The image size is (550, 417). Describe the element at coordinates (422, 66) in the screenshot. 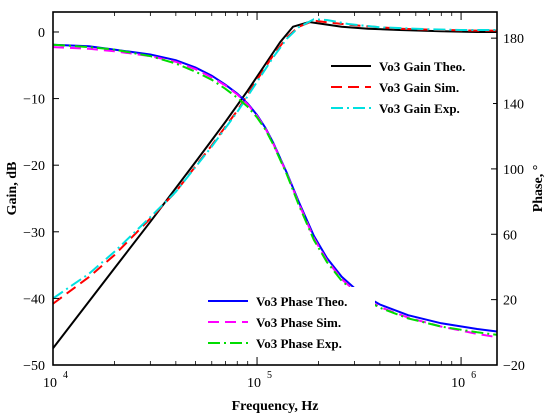

I see `legend-label: Vo3 Gain Theo.` at that location.